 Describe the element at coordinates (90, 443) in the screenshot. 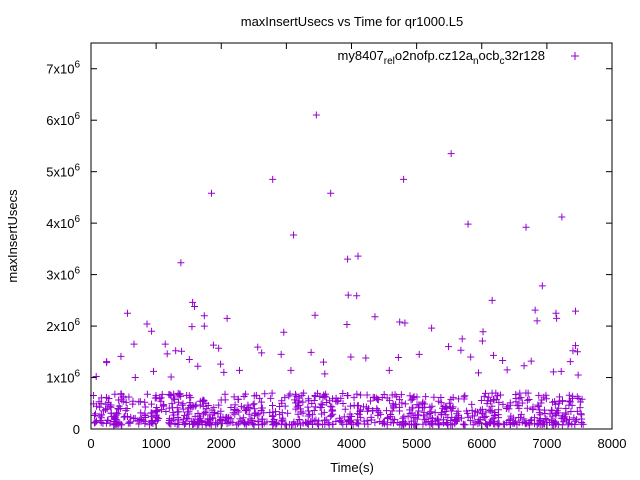

I see `x-tick-label: 0` at that location.